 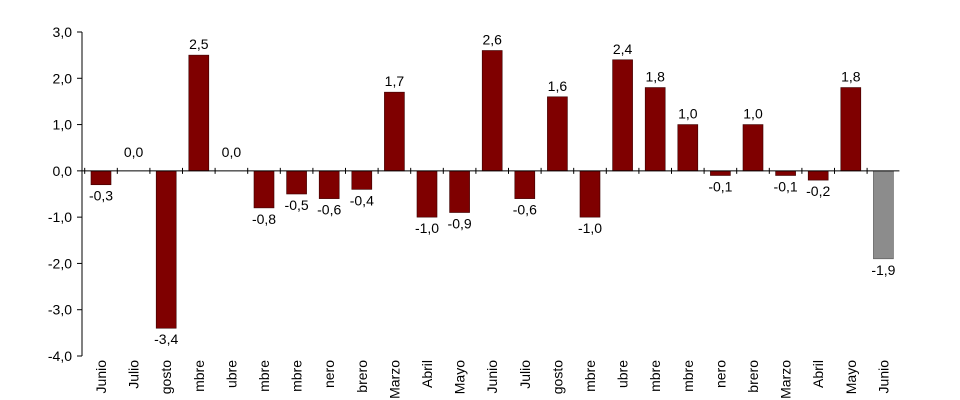 I want to click on y-tick-label: 3,0, so click(x=63, y=32).